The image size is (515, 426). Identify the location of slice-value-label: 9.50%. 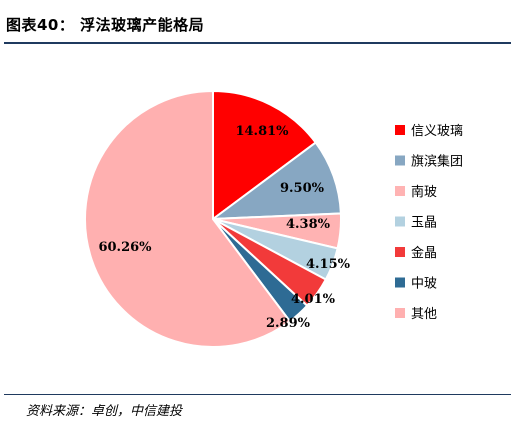
(302, 188).